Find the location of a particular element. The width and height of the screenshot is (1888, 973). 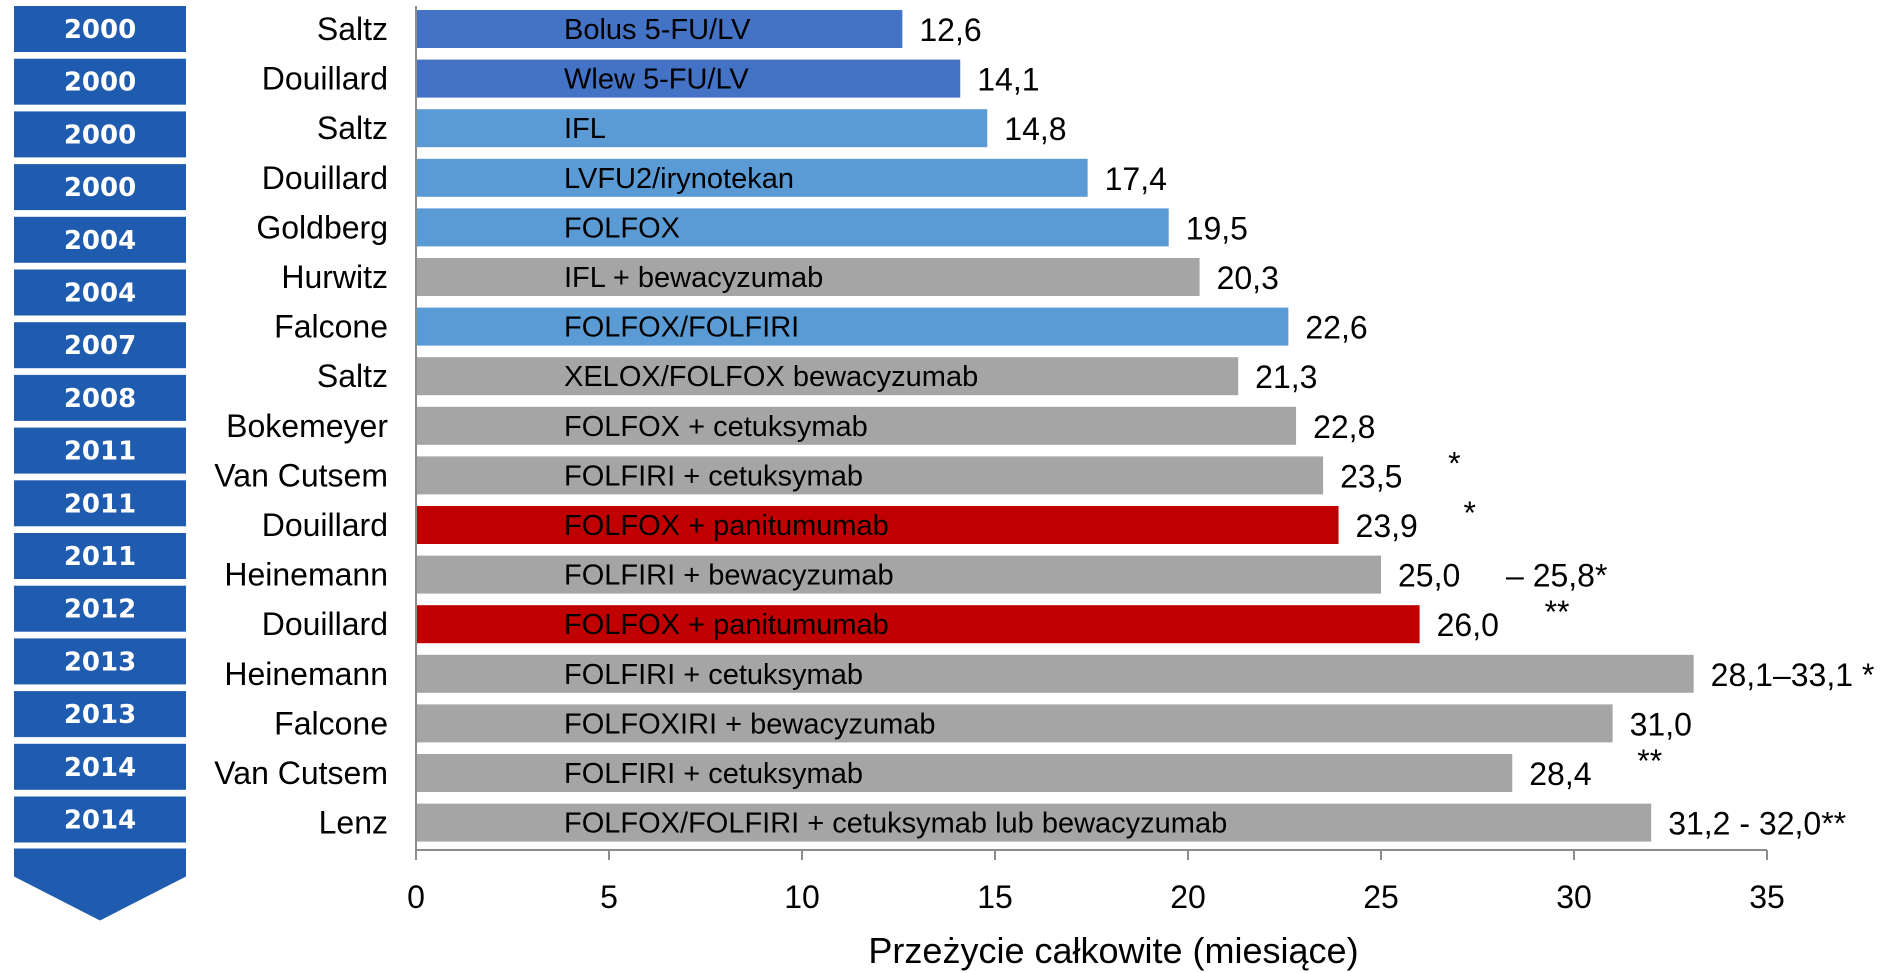

regimen-label: FOLFOX/FOLFIRI is located at coordinates (681, 328).